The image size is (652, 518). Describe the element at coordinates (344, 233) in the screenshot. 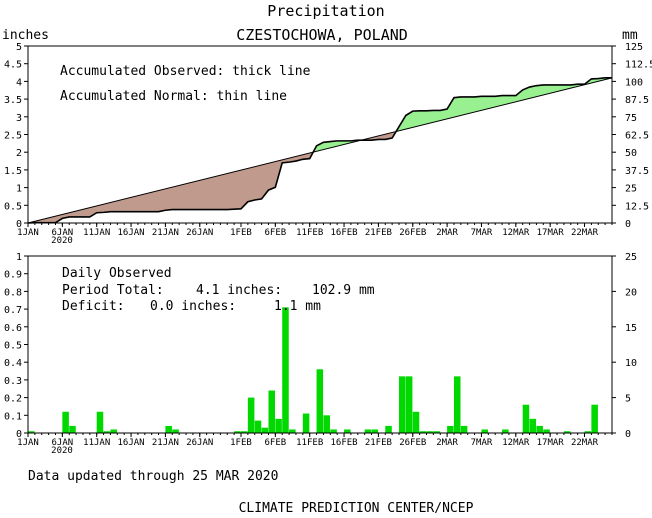

I see `acc-x-tick-label: 16FEB` at that location.